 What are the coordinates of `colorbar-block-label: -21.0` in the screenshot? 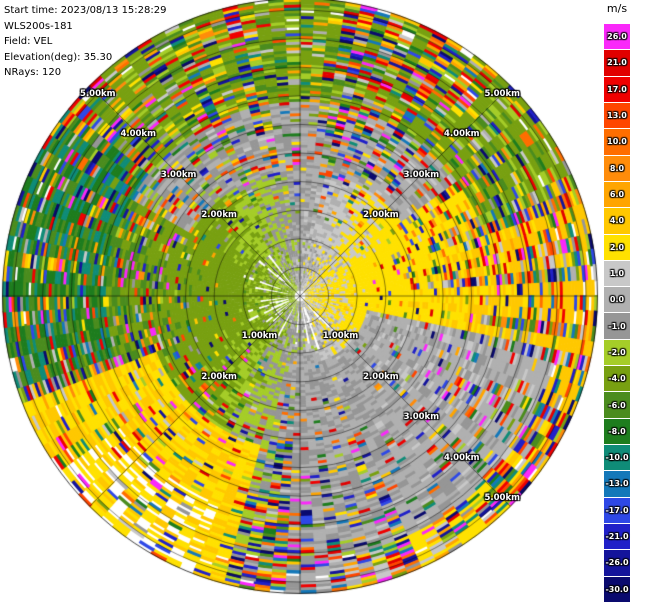 It's located at (617, 537).